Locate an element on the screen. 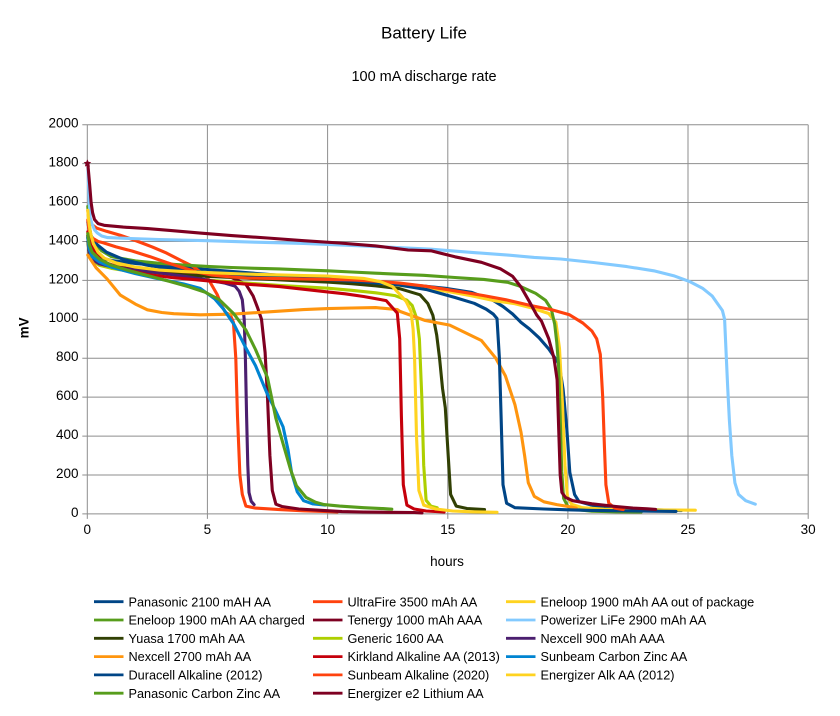 The image size is (840, 716). svg-text: Battery Life is located at coordinates (424, 32).